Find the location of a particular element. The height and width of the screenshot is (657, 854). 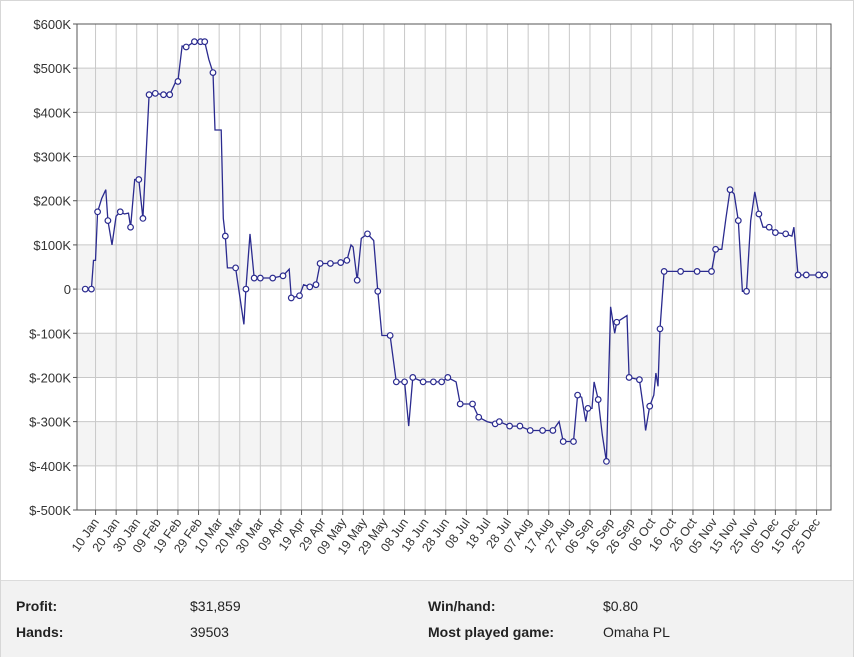

y-tick-label: $300K is located at coordinates (52, 157).